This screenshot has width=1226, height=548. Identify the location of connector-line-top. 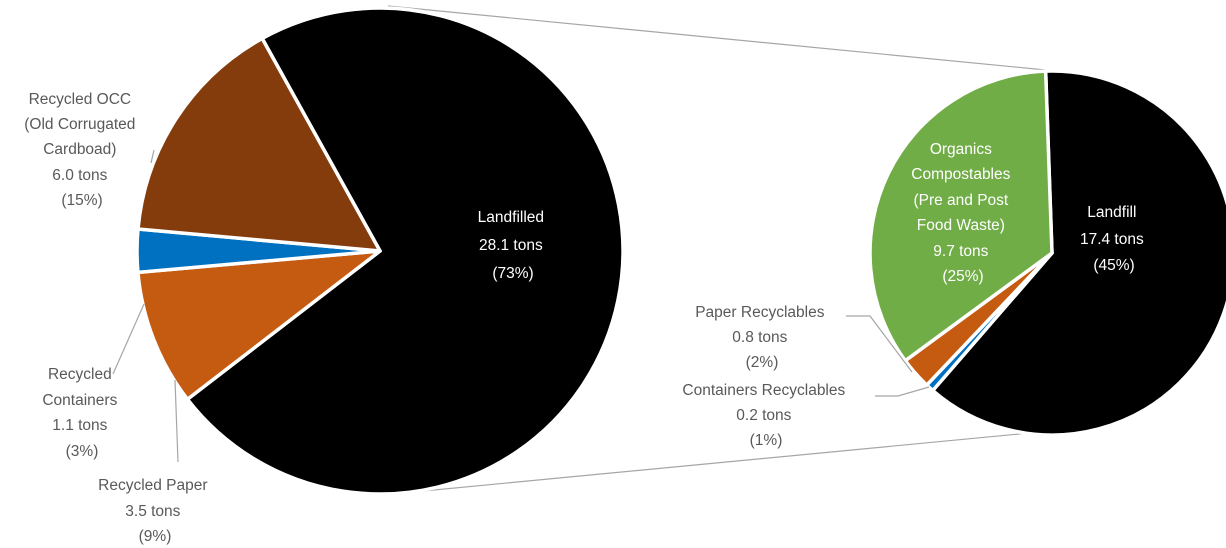
(717, 38).